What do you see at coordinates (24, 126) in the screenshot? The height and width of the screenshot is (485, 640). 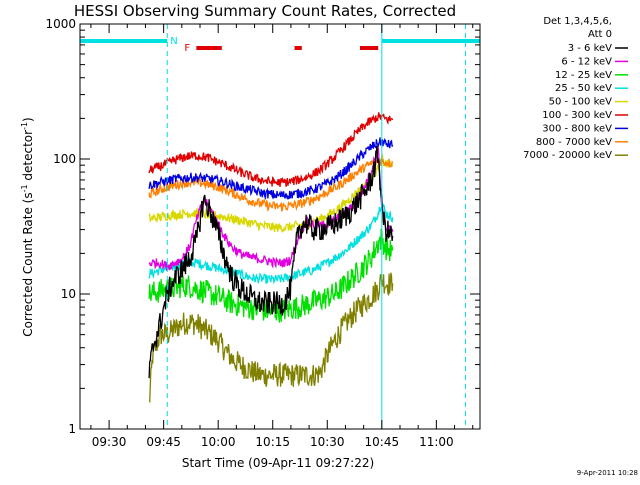 I see `y-axis-label-sup2: -1` at bounding box center [24, 126].